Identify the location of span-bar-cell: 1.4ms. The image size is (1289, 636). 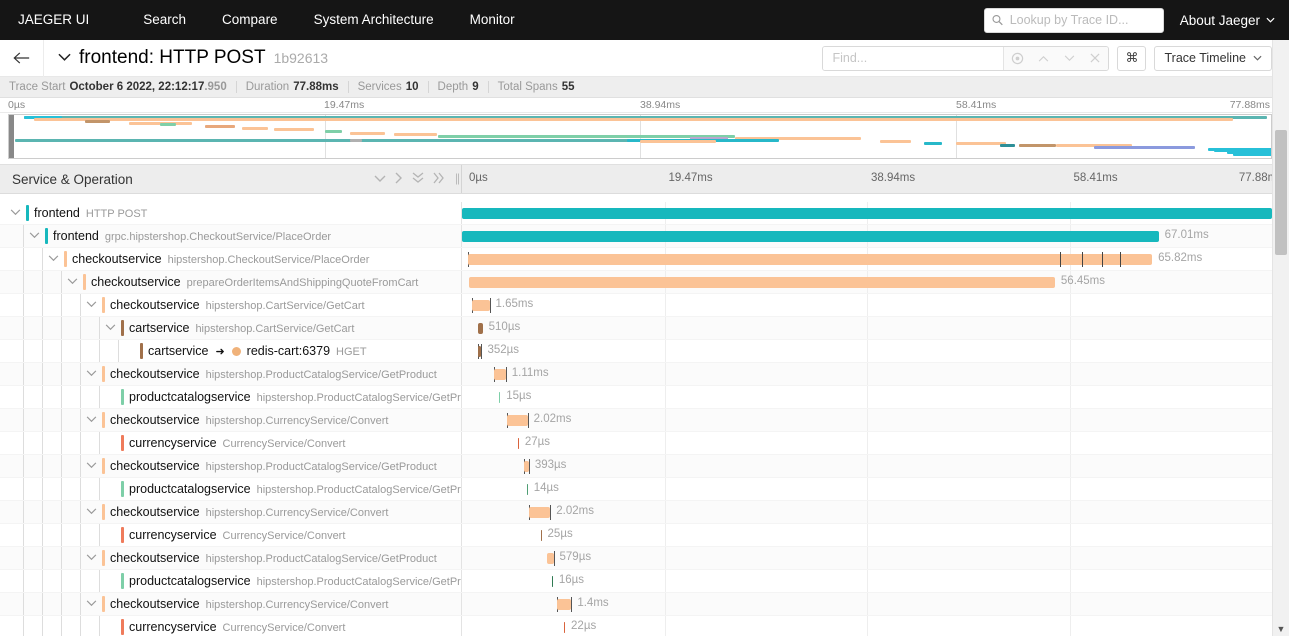
(867, 604).